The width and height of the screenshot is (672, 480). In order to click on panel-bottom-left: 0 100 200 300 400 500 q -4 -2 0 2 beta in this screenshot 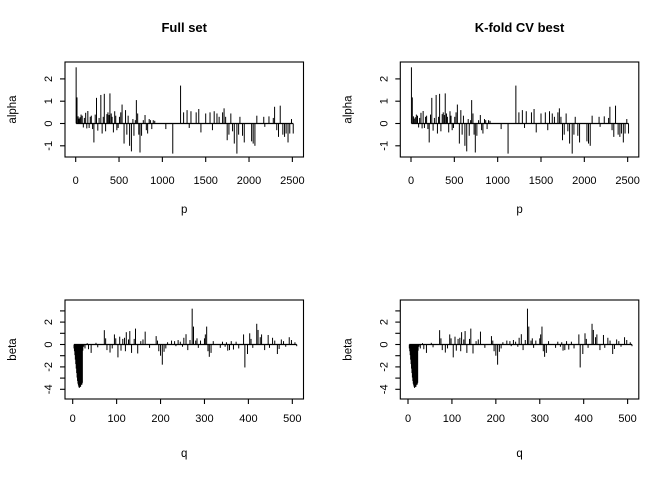, I will do `click(156, 379)`.